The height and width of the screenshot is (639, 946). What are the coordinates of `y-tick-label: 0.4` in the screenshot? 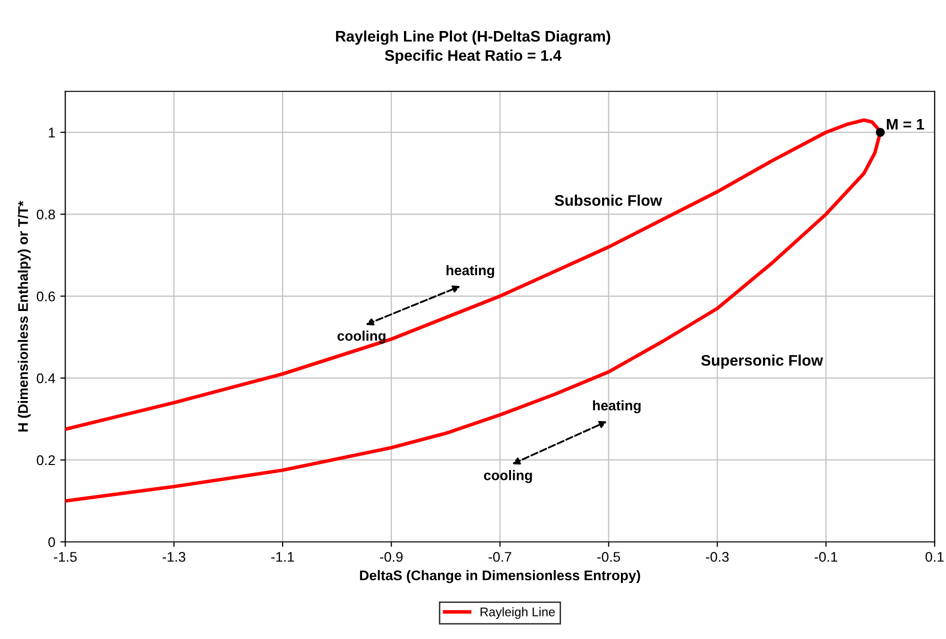 It's located at (46, 378).